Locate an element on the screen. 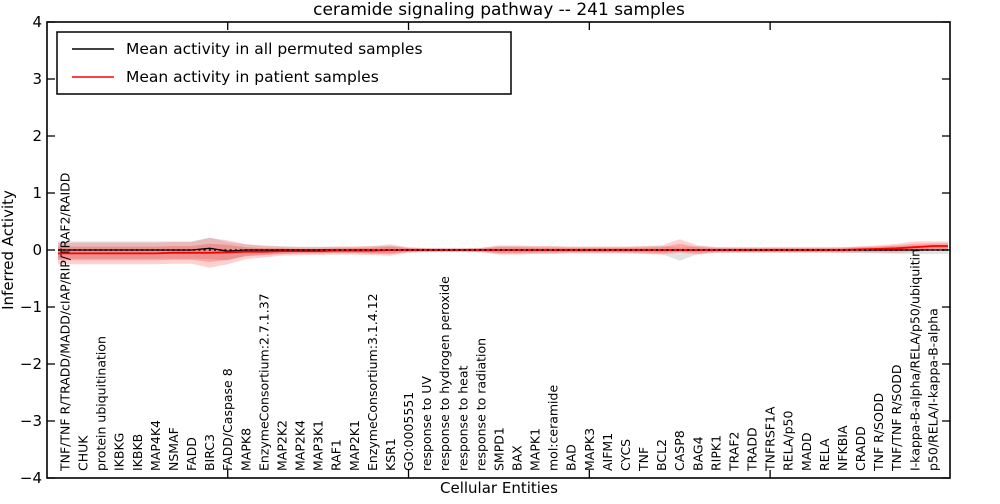 Image resolution: width=1000 pixels, height=504 pixels. x-tick-label: FADD/Caspase 8 is located at coordinates (227, 419).